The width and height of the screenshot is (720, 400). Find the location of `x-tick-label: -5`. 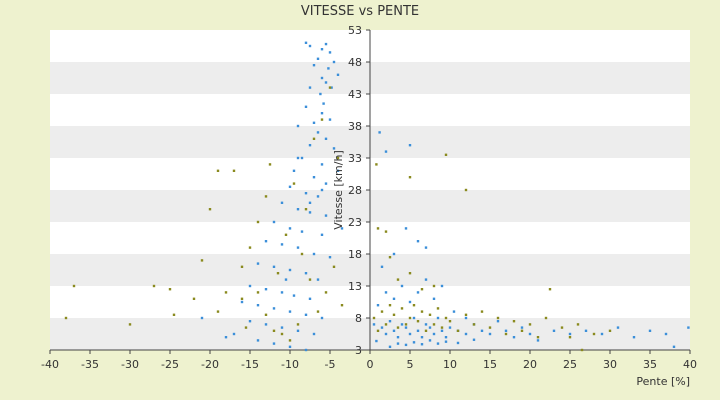

x-tick-label: -5 is located at coordinates (330, 364).